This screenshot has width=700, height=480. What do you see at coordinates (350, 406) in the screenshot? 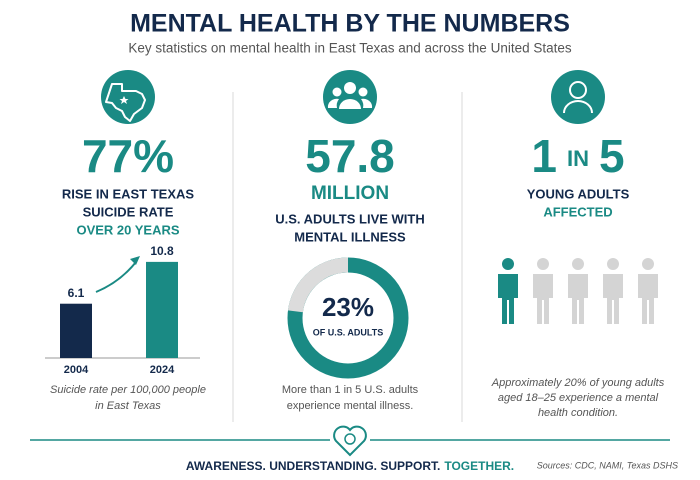
I see `caption: experience mental illness.` at bounding box center [350, 406].